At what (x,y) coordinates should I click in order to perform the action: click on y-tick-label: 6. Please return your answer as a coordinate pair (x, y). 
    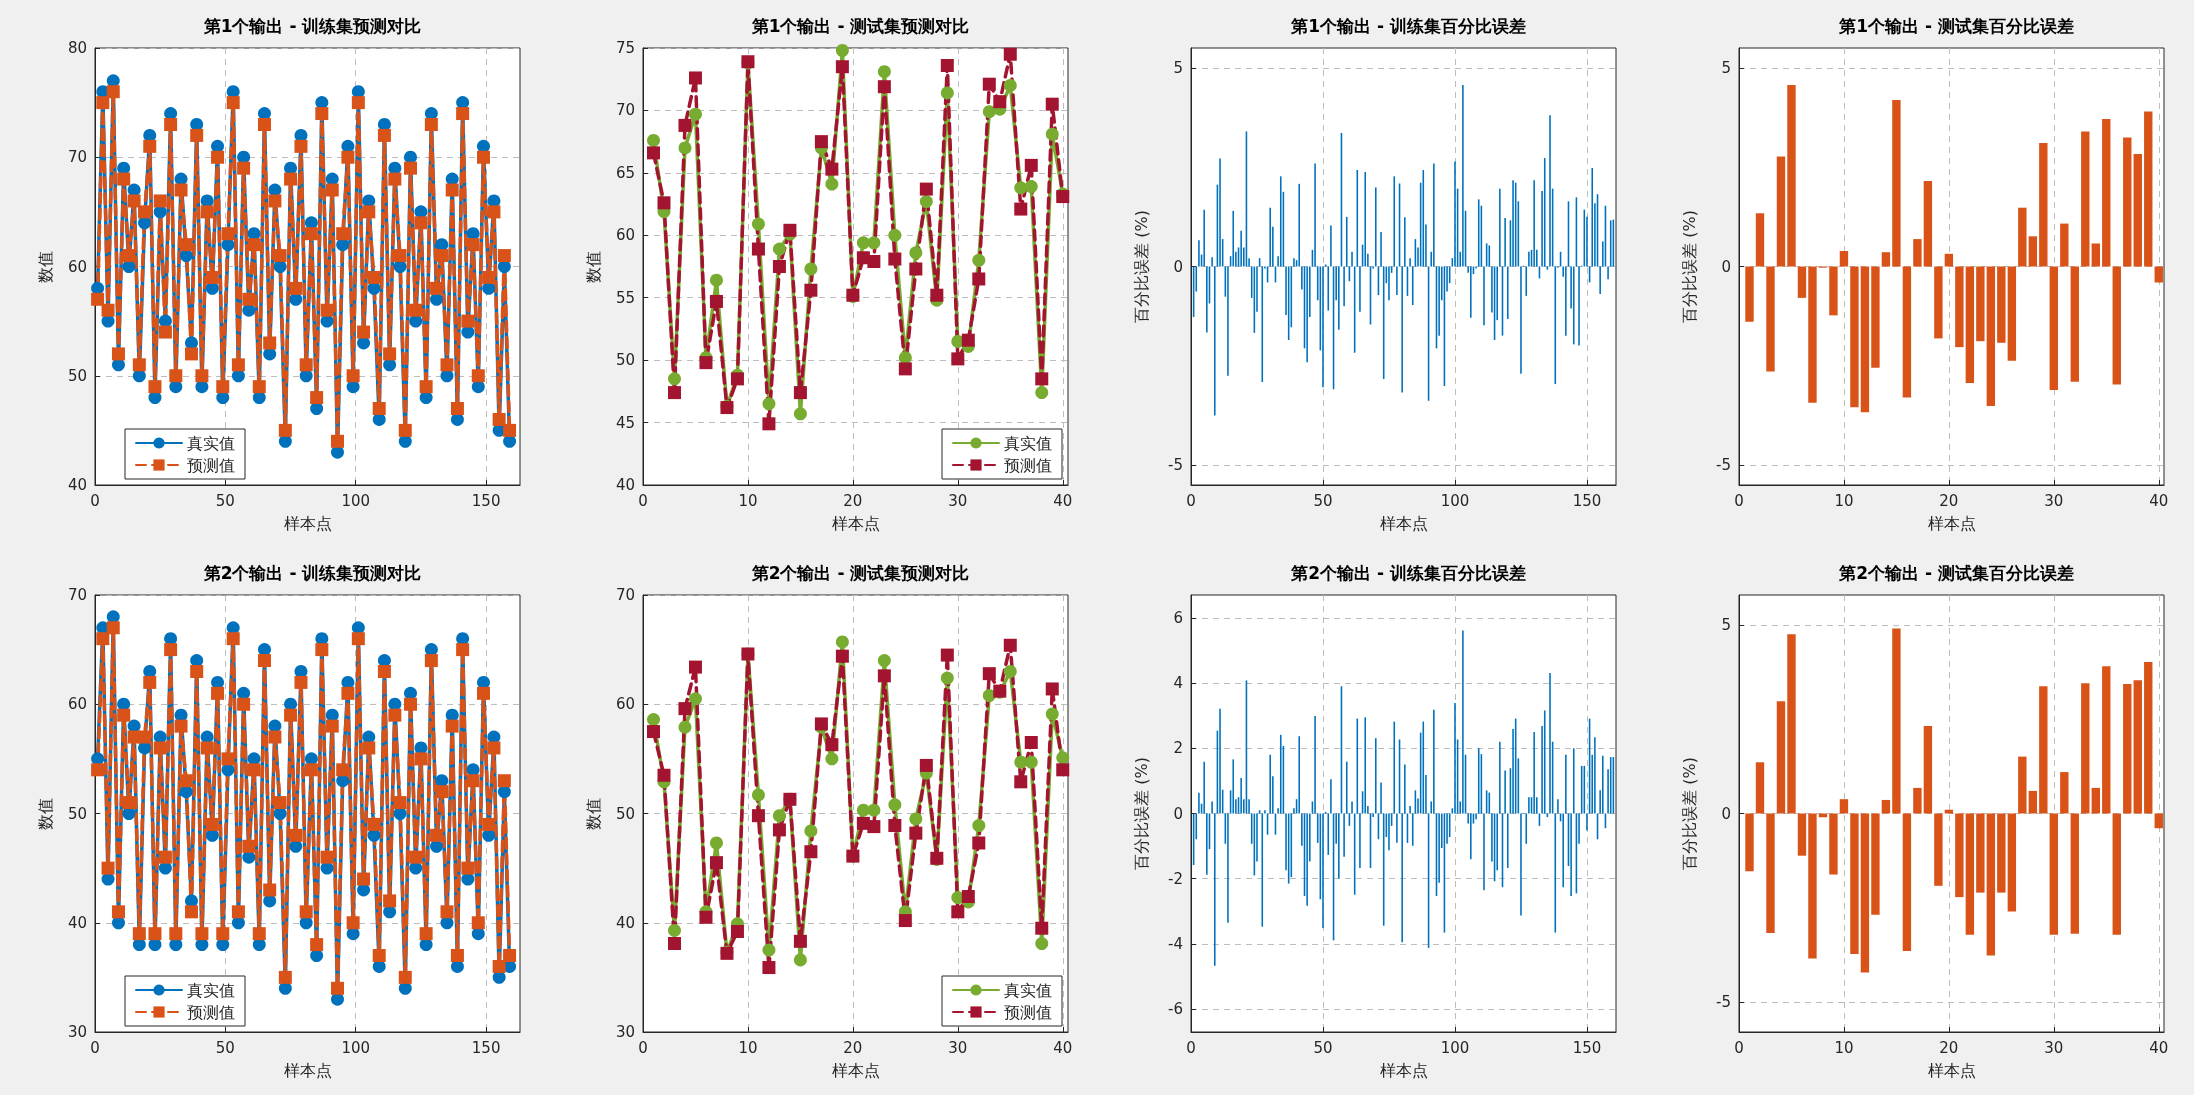
    Looking at the image, I should click on (1178, 617).